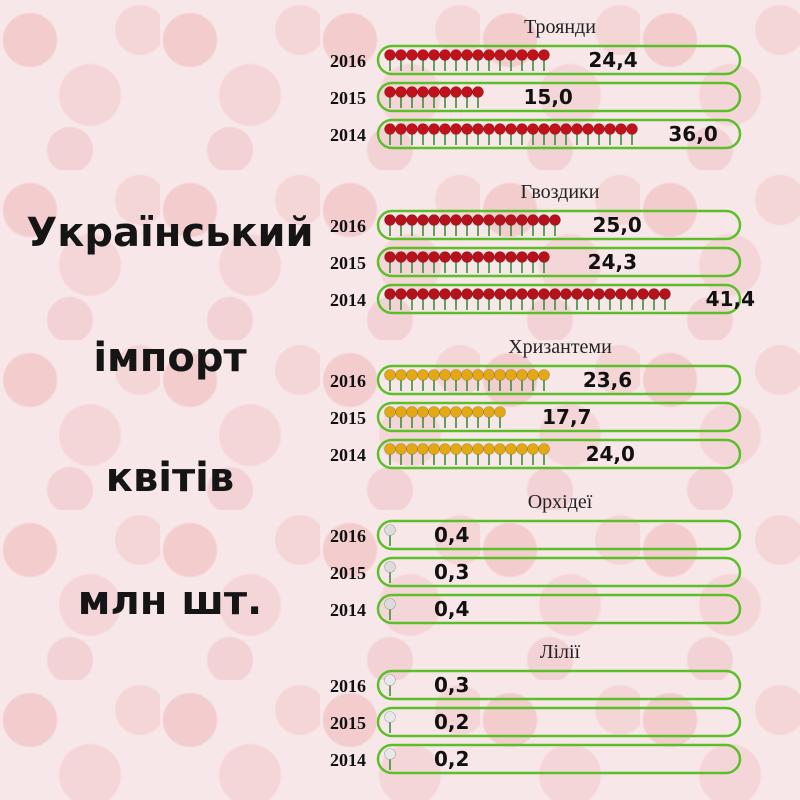 This screenshot has width=800, height=800. I want to click on bar-row: 2015 17,7, so click(536, 417).